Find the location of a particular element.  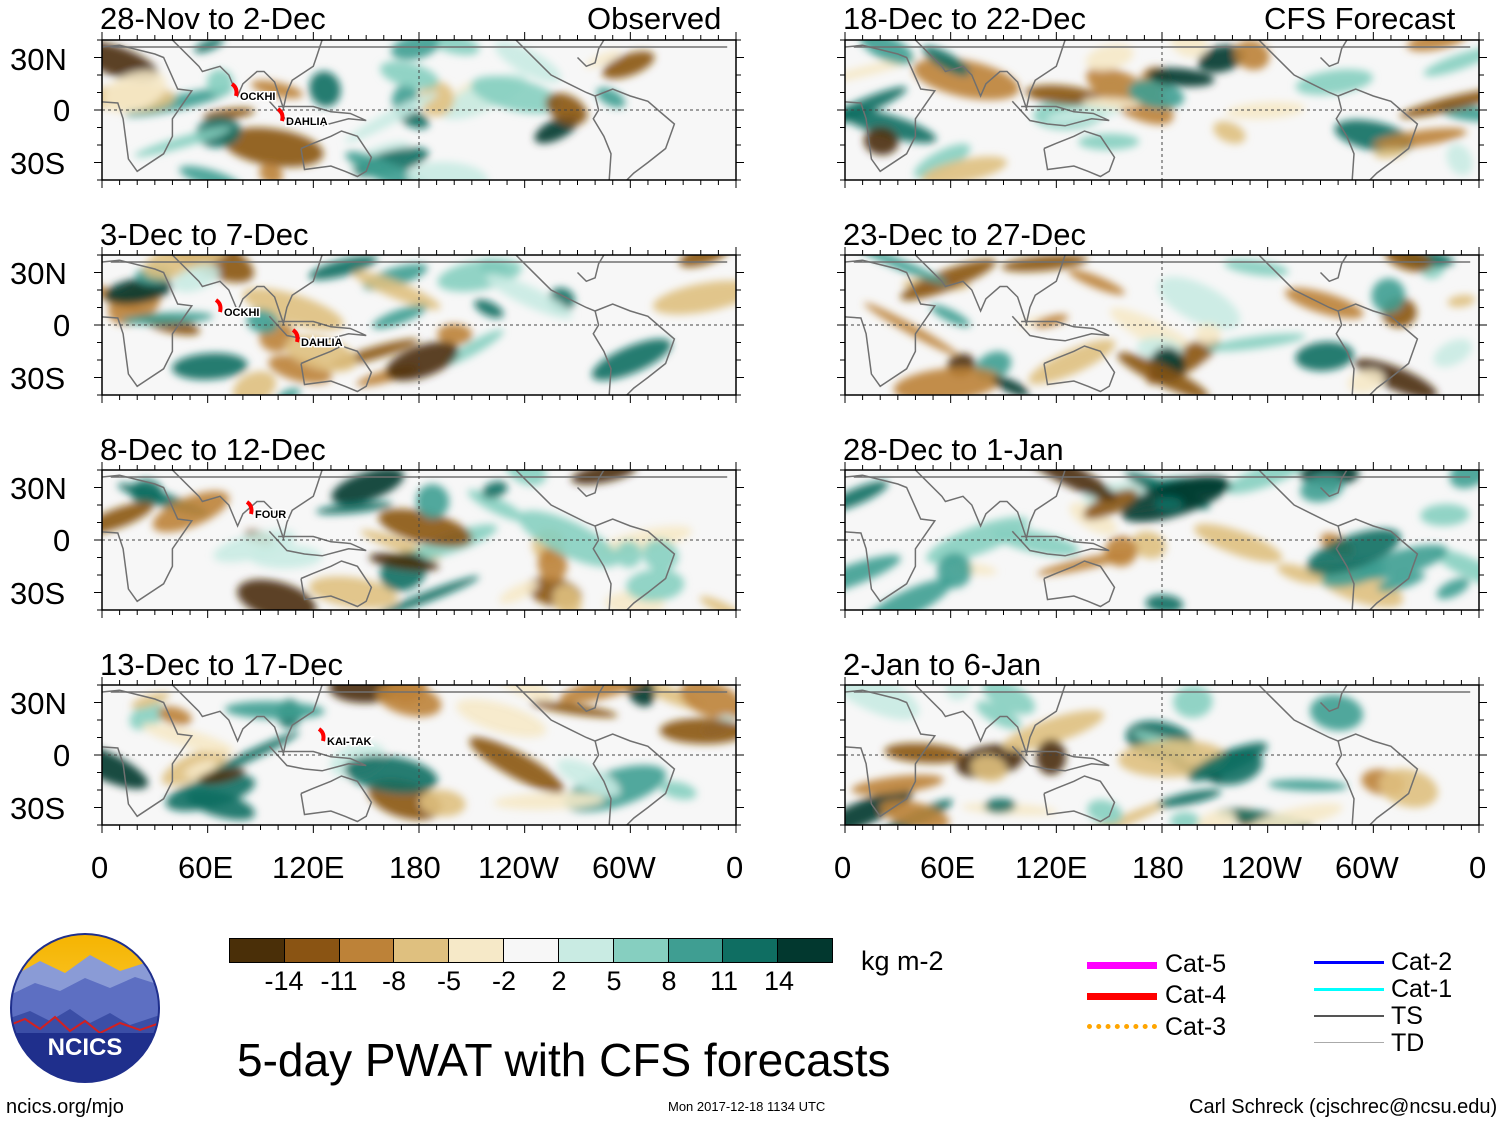

storm-label: FOUR is located at coordinates (270, 515).